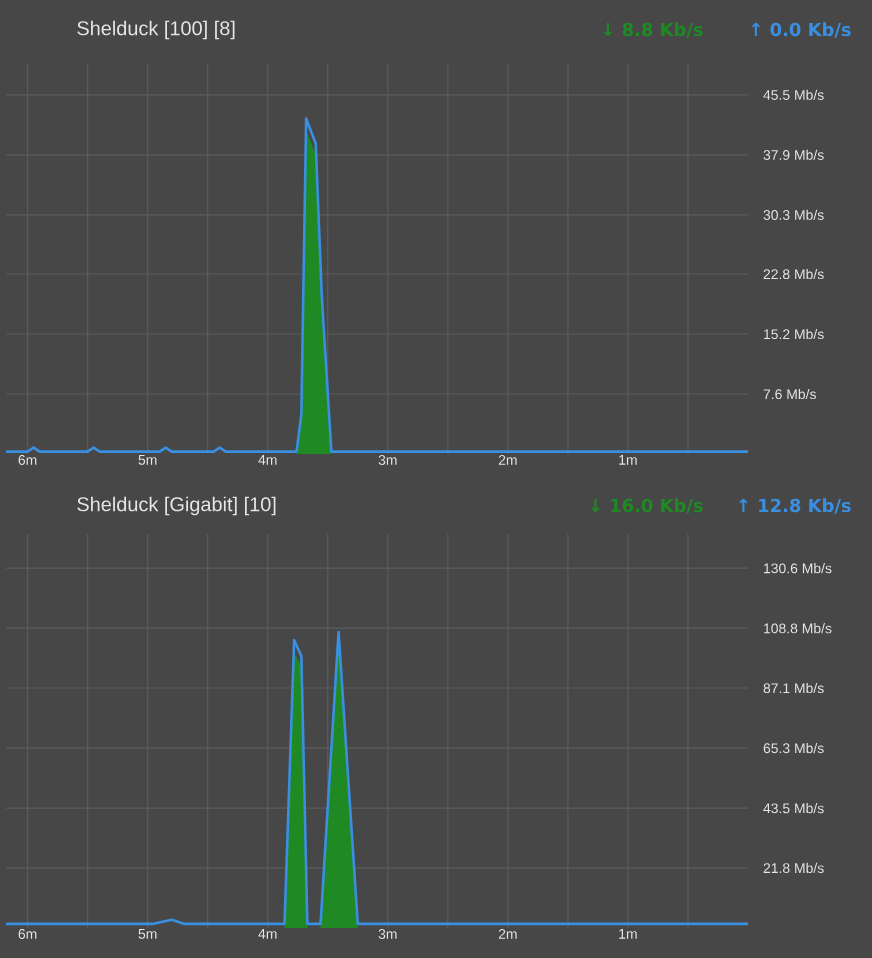 This screenshot has width=872, height=958. What do you see at coordinates (647, 506) in the screenshot?
I see `text: ↓ 16.0 Kb/s` at bounding box center [647, 506].